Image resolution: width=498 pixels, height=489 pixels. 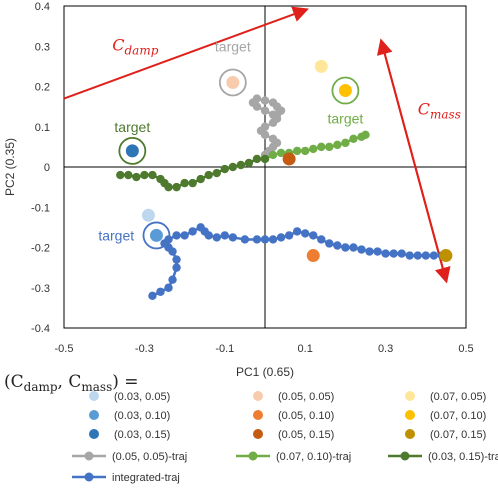 What do you see at coordinates (463, 457) in the screenshot?
I see `legend-label: (0.03, 0.15)-traj` at bounding box center [463, 457].